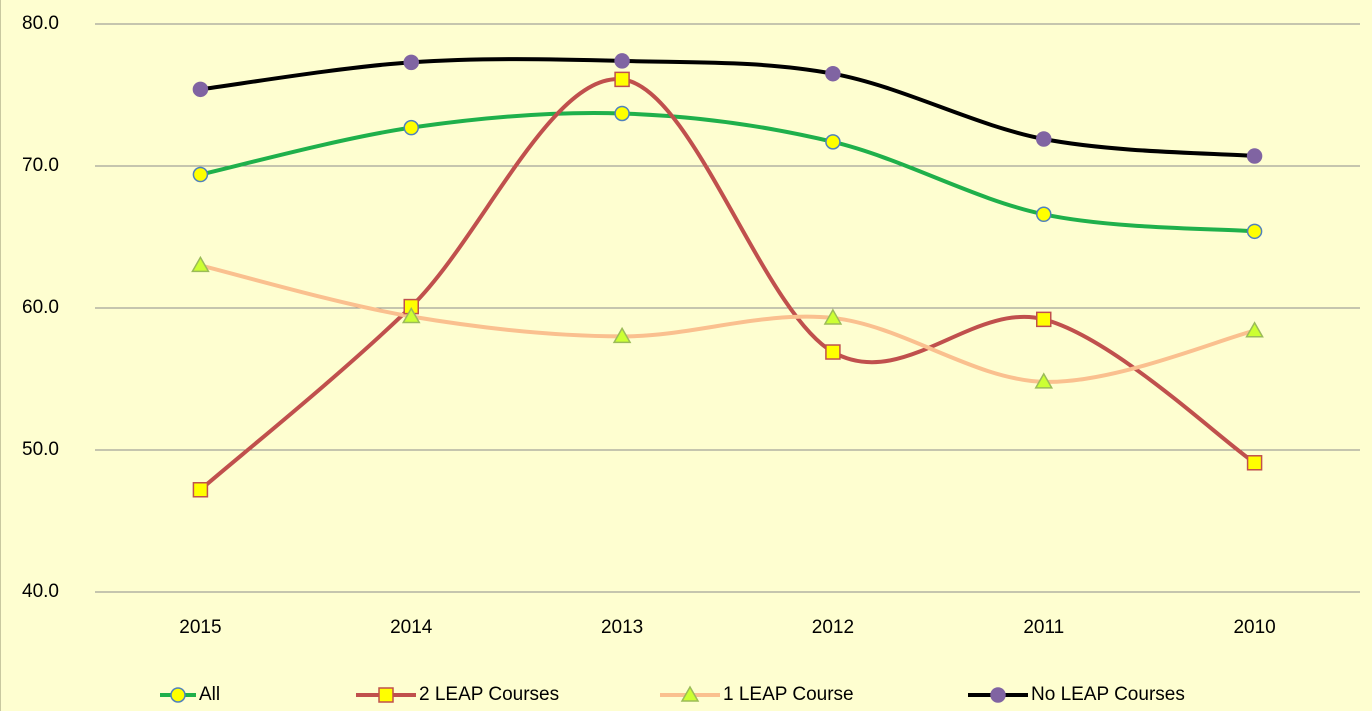  What do you see at coordinates (40, 449) in the screenshot?
I see `y-tick-label: 50.0` at bounding box center [40, 449].